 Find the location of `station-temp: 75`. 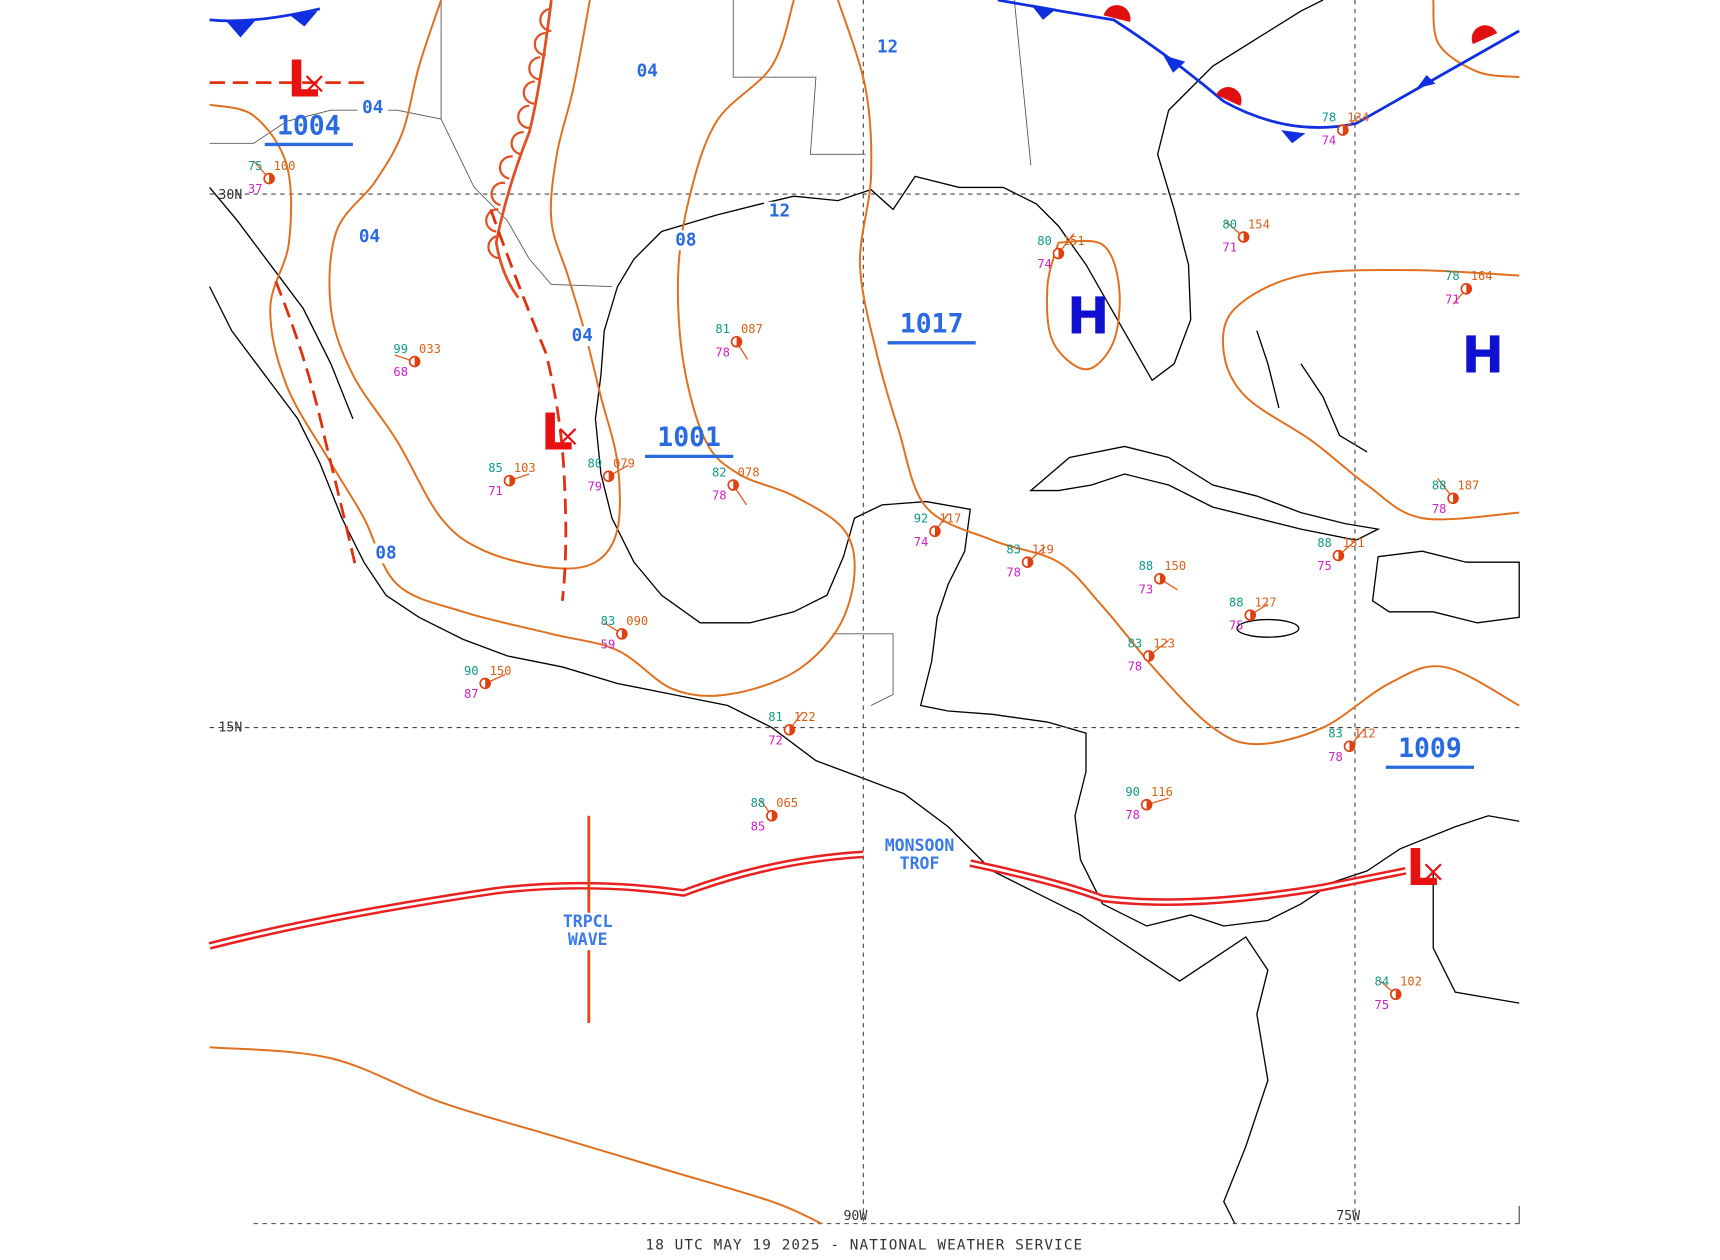

station-temp: 75 is located at coordinates (255, 166).